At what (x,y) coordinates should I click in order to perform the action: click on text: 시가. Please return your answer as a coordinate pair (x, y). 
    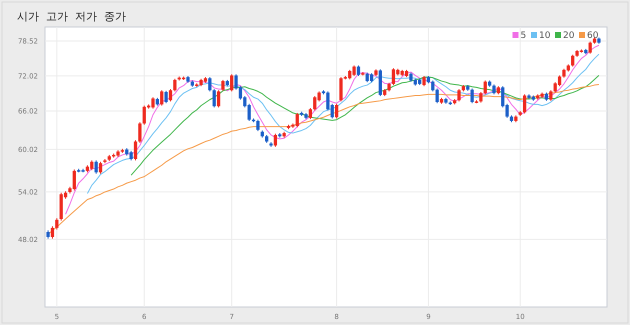
    Looking at the image, I should click on (28, 16).